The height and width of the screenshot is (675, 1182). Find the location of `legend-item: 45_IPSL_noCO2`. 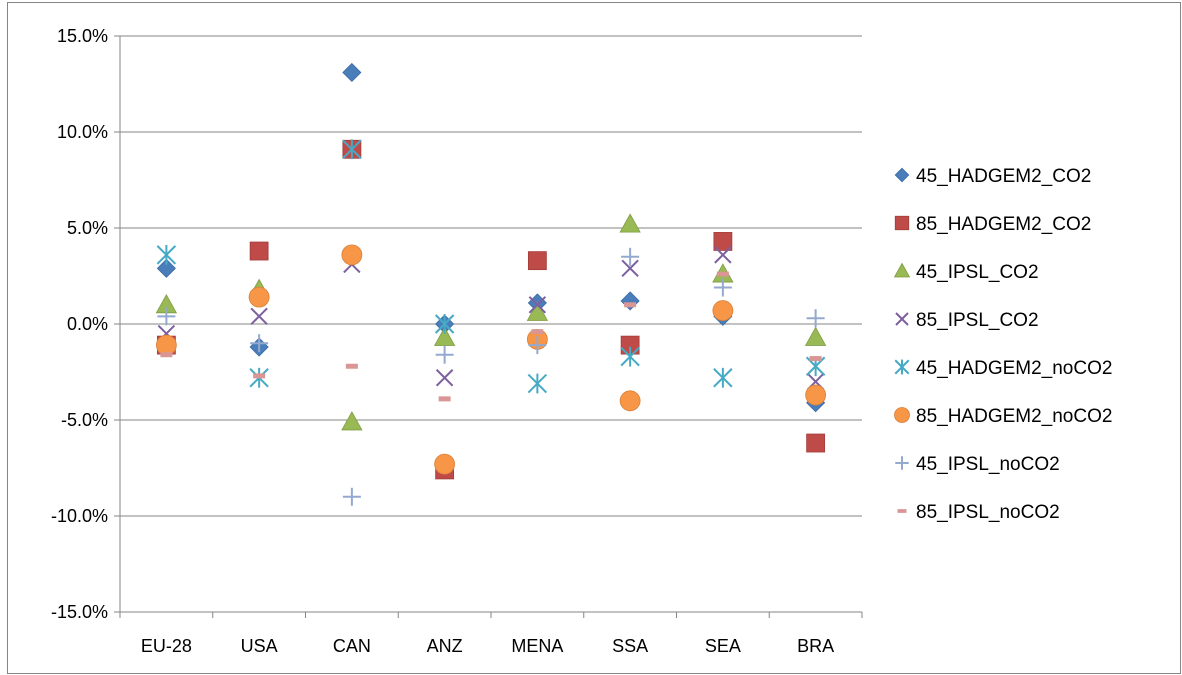

legend-item: 45_IPSL_noCO2 is located at coordinates (977, 464).